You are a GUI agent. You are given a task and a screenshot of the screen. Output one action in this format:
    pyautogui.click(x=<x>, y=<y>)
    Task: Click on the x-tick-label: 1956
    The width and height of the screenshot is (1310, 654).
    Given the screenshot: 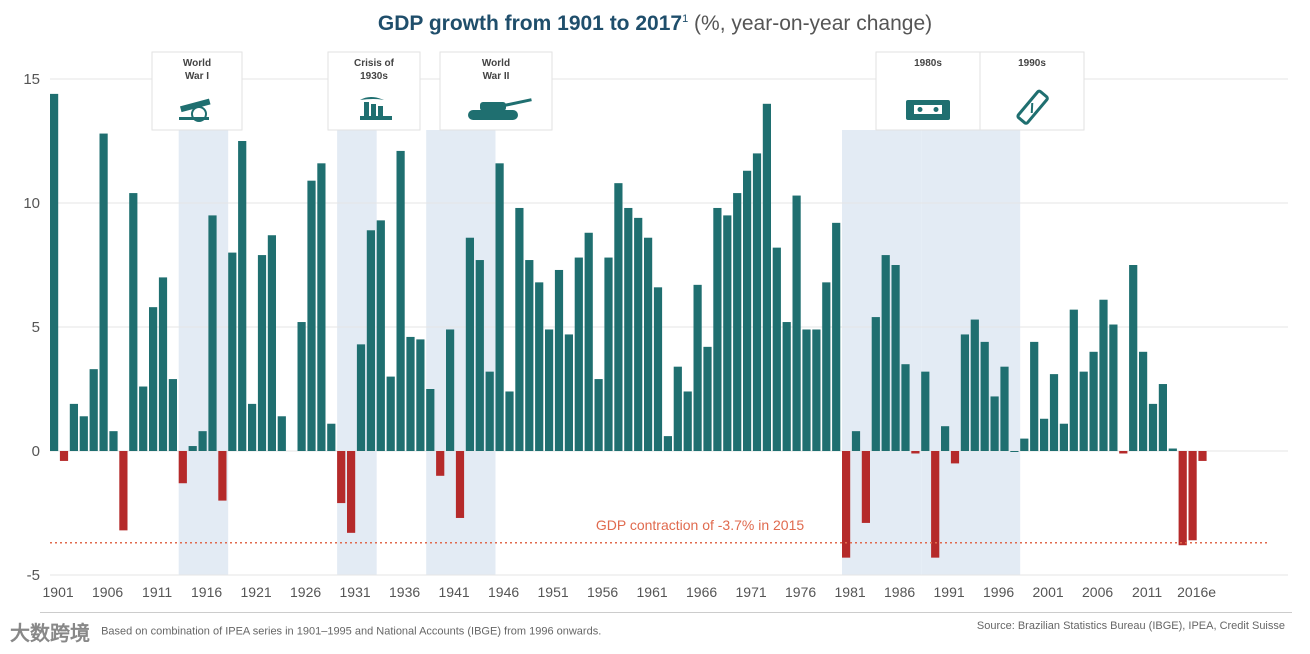 What is the action you would take?
    pyautogui.click(x=602, y=592)
    